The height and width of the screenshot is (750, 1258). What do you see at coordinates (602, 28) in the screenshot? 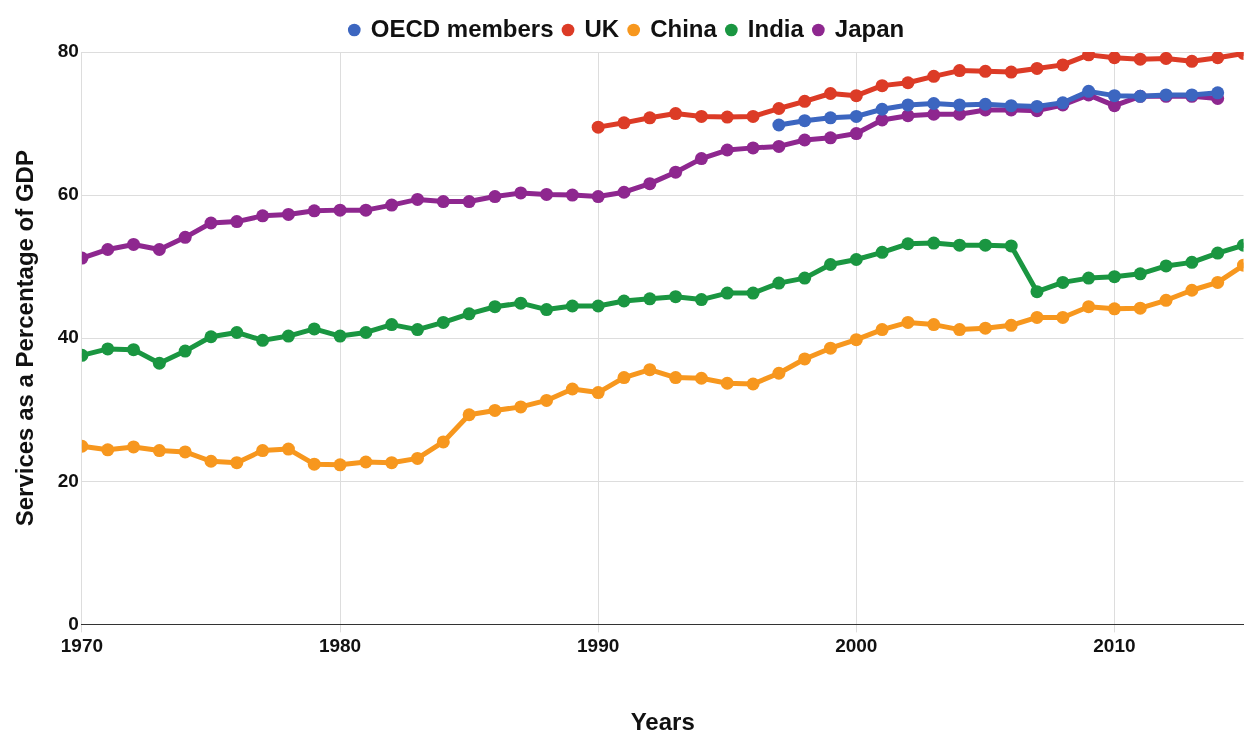
I see `legend-label: UK` at bounding box center [602, 28].